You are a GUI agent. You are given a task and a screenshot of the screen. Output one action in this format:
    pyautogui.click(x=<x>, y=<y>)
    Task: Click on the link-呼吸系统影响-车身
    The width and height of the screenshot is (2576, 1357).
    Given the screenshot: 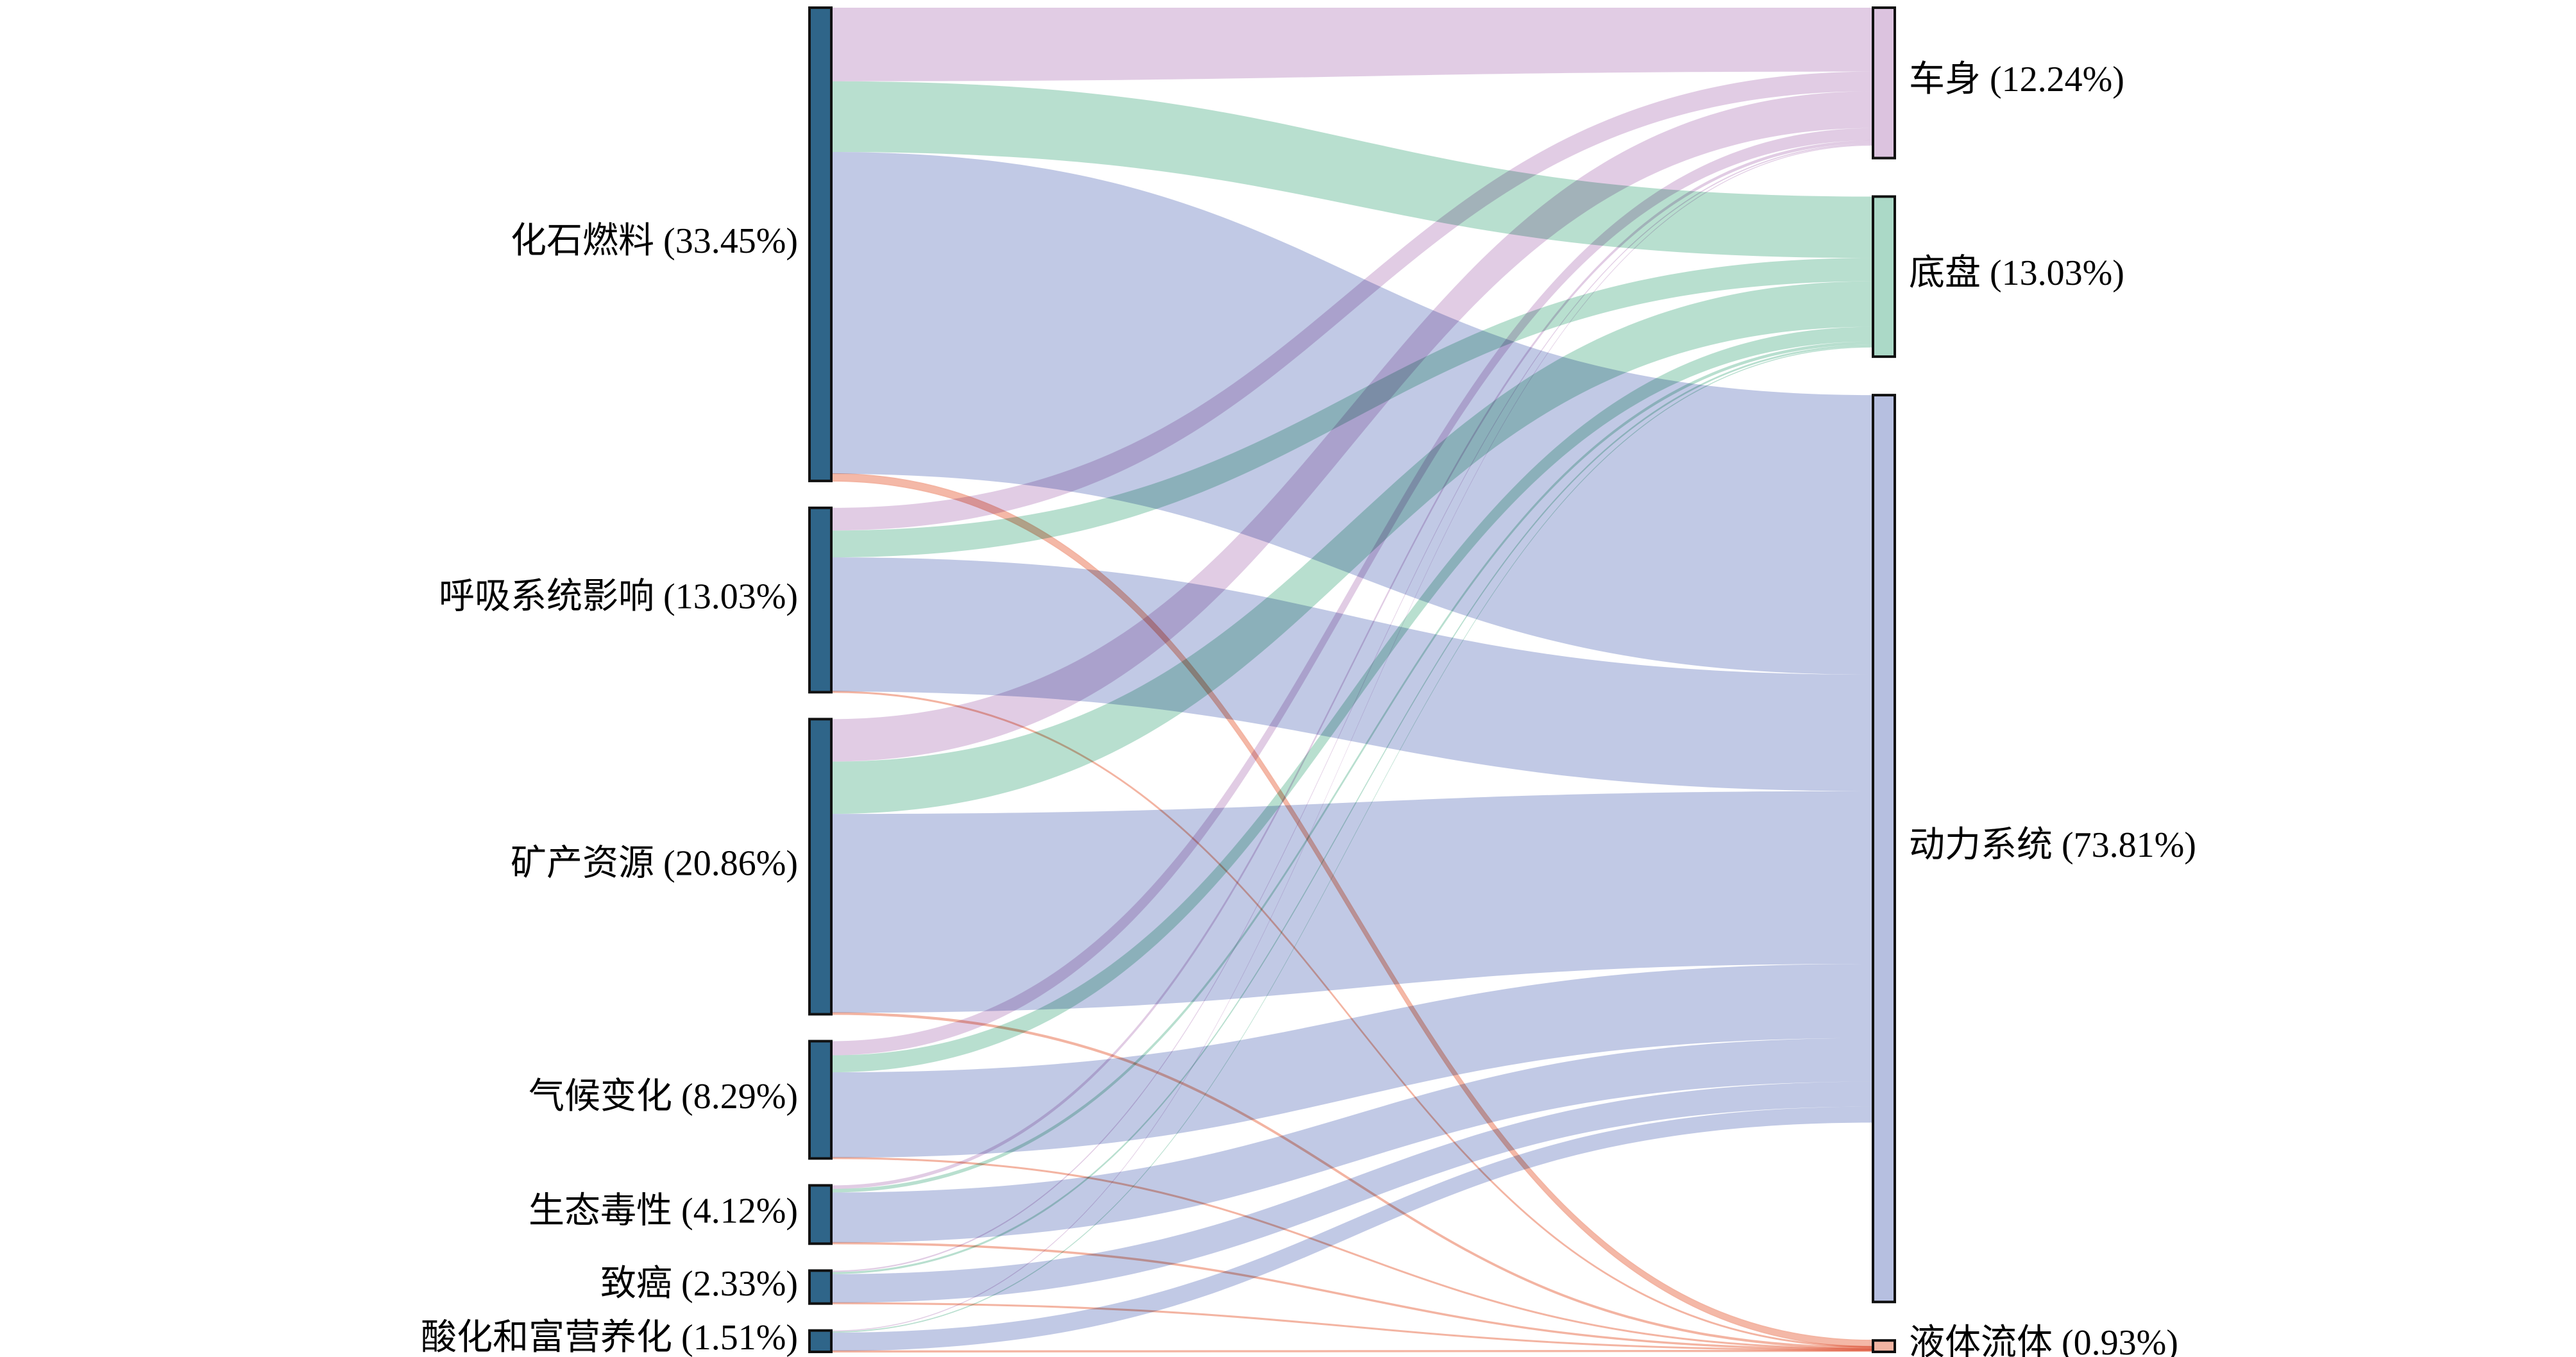 What is the action you would take?
    pyautogui.click(x=1352, y=301)
    